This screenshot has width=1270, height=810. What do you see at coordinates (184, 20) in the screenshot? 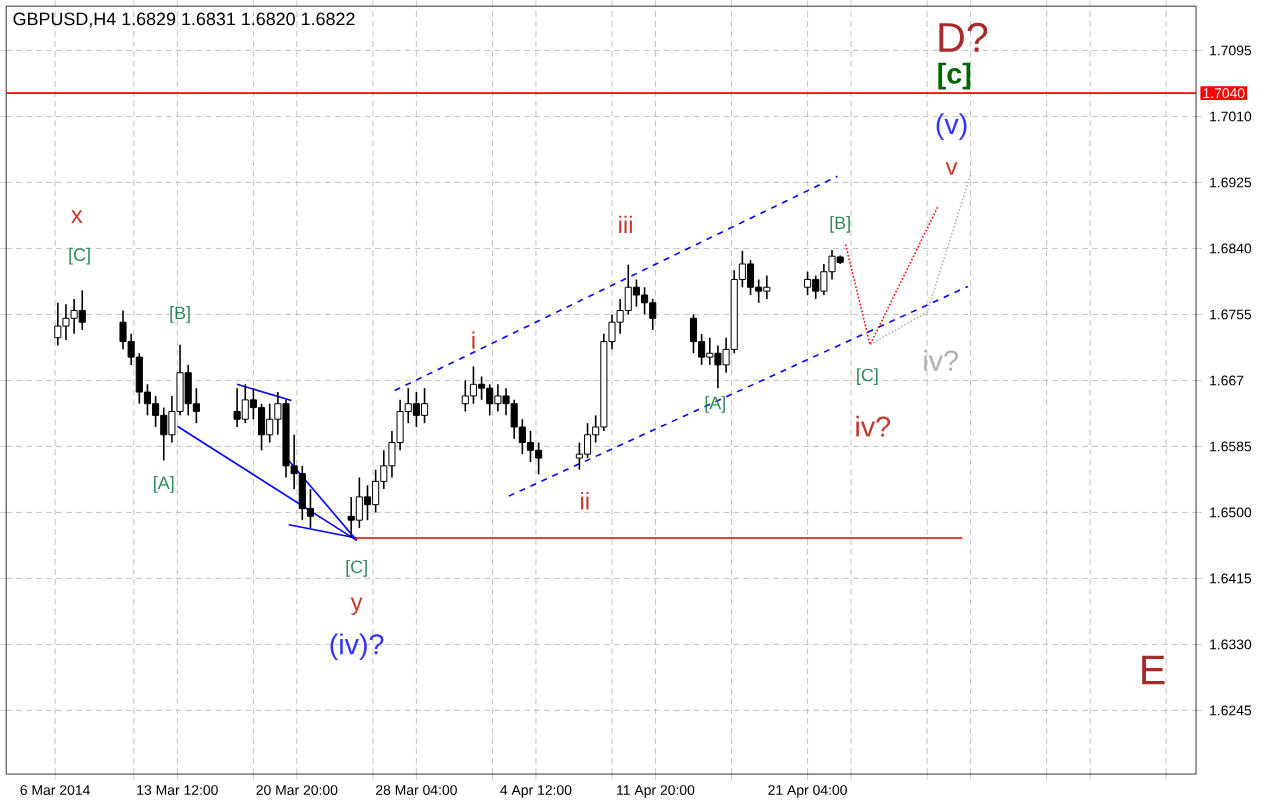
I see `chart-title: GBPUSD,H4 1.6829 1.6831 1.6820 1.6822` at bounding box center [184, 20].